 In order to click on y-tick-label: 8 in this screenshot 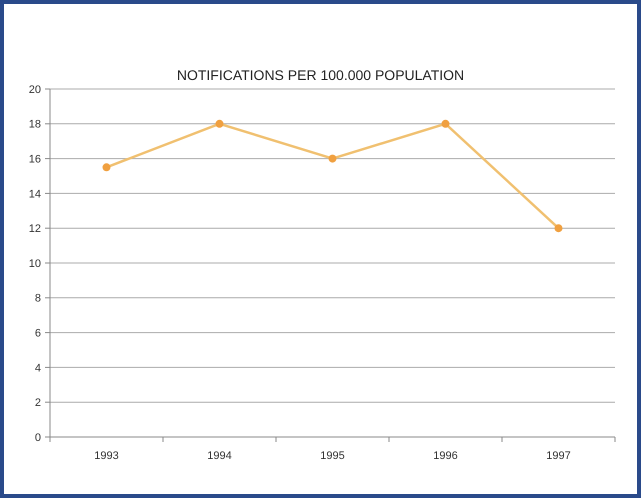, I will do `click(37, 298)`.